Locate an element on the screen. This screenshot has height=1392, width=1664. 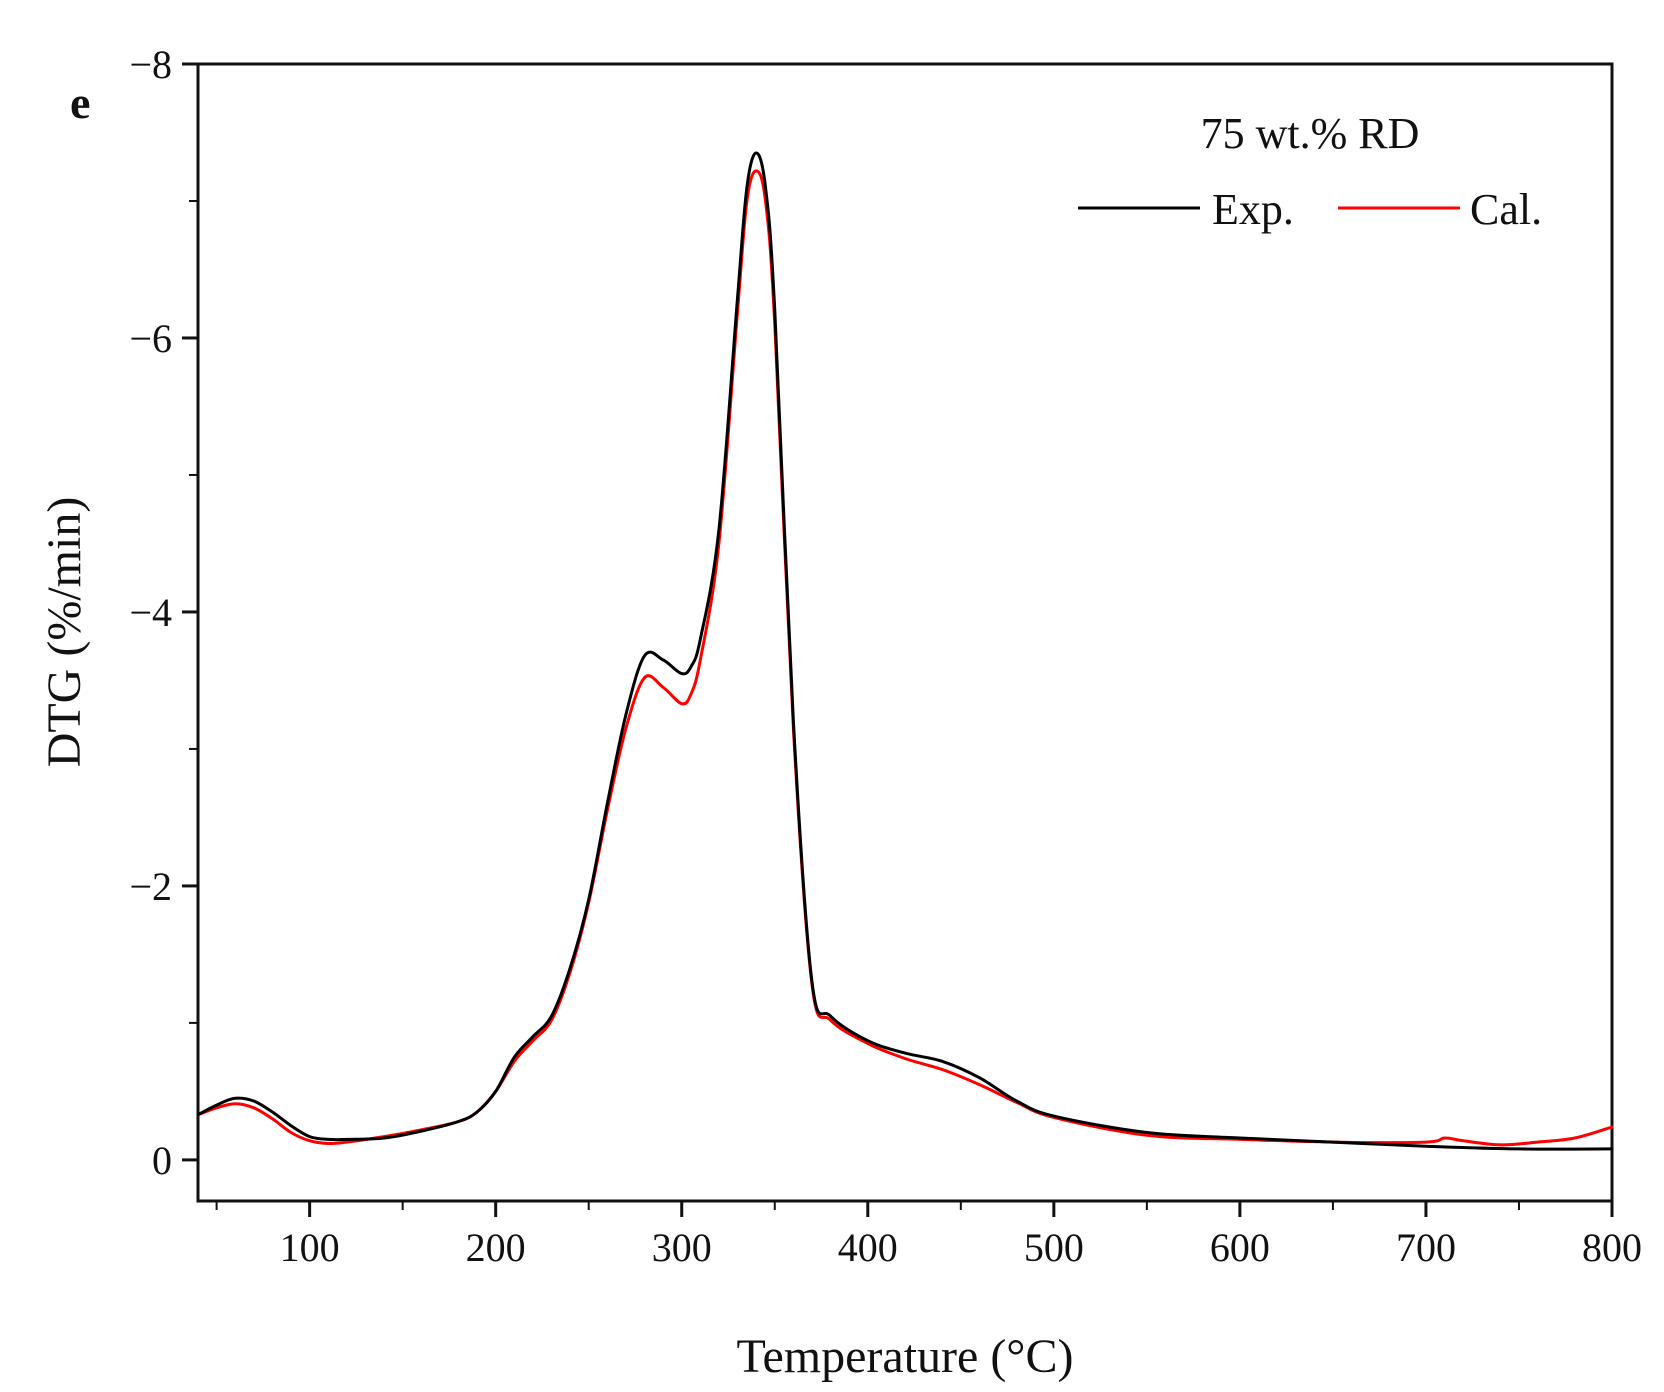
chart-annotation: 75 wt.% RD is located at coordinates (1310, 133).